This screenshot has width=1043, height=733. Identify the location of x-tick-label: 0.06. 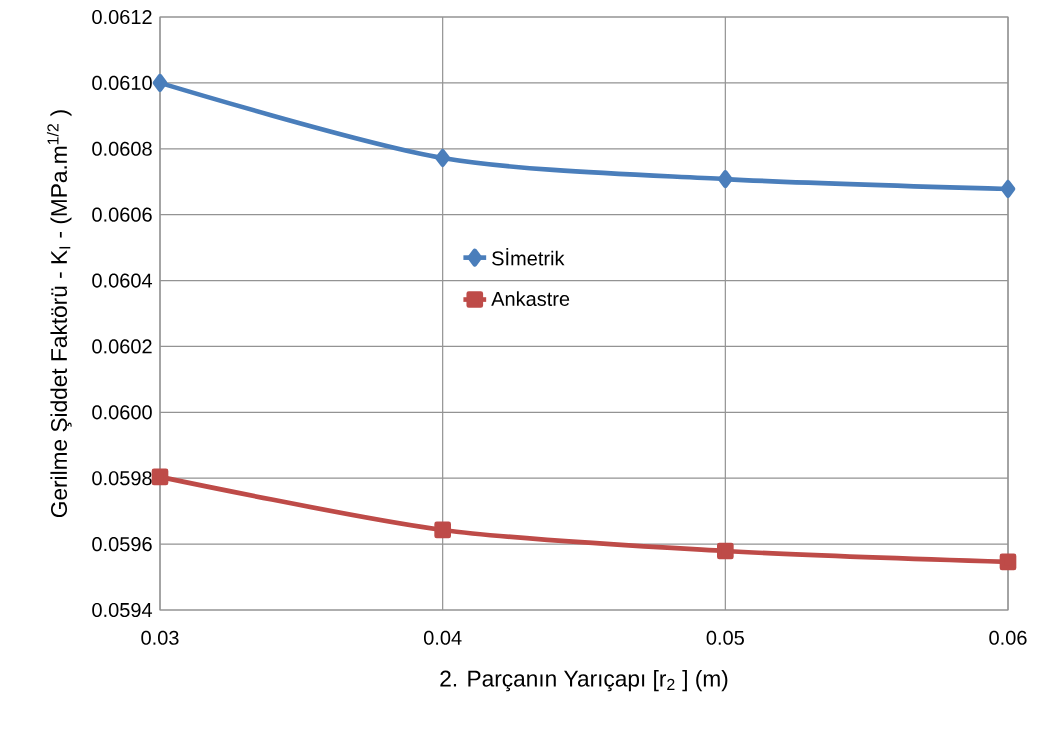
(1008, 637).